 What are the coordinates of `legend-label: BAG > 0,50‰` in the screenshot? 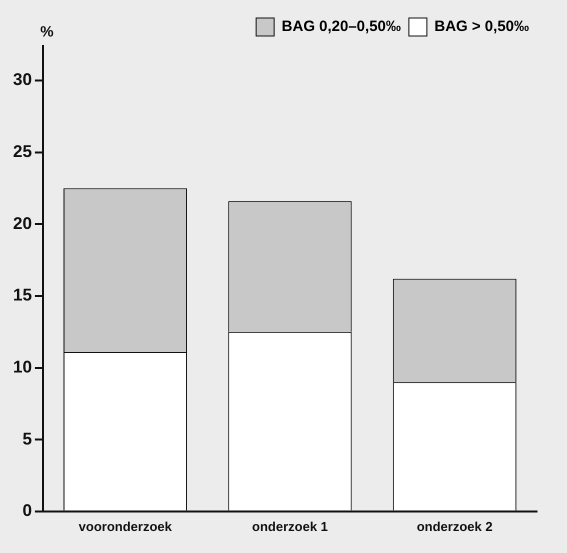 It's located at (482, 27).